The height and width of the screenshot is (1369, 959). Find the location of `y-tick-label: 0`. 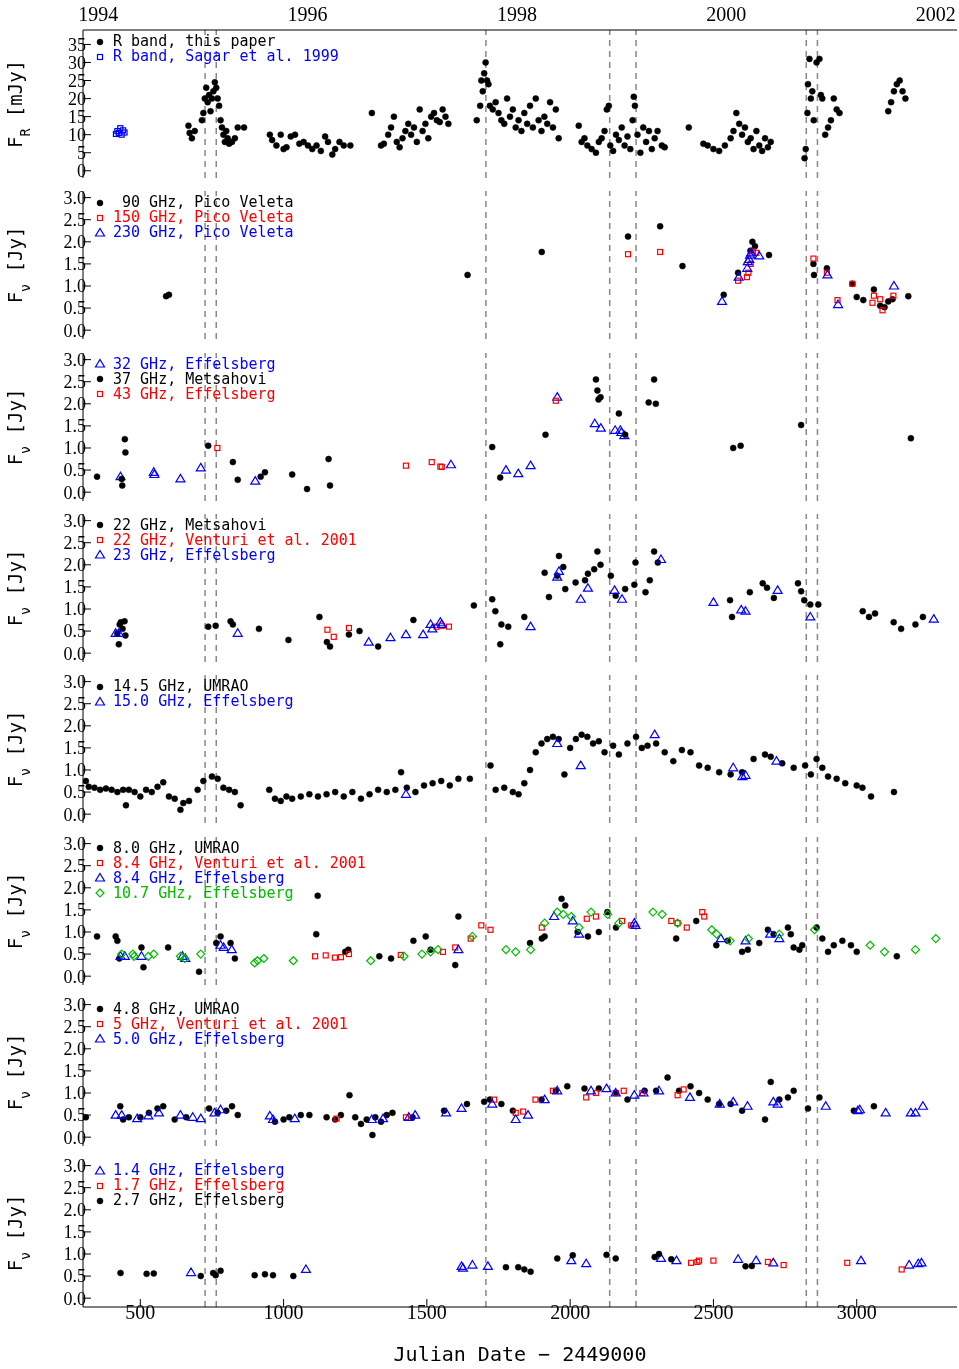

y-tick-label: 0 is located at coordinates (81, 171).